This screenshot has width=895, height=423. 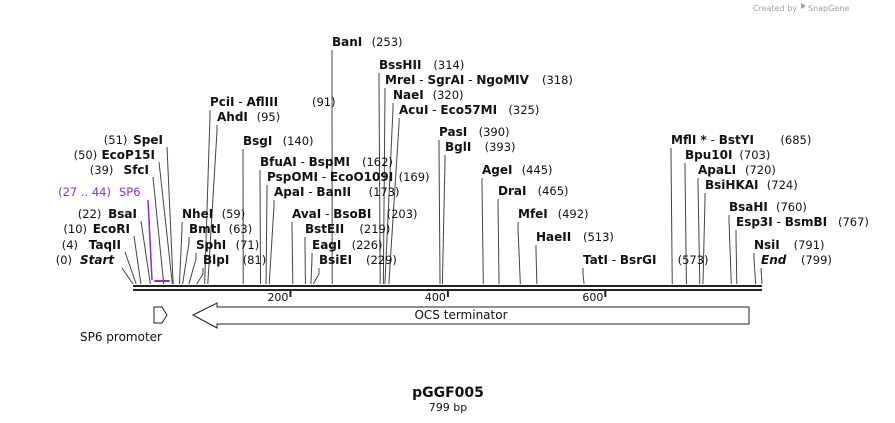 What do you see at coordinates (480, 147) in the screenshot?
I see `site-bgli: BglI (393)` at bounding box center [480, 147].